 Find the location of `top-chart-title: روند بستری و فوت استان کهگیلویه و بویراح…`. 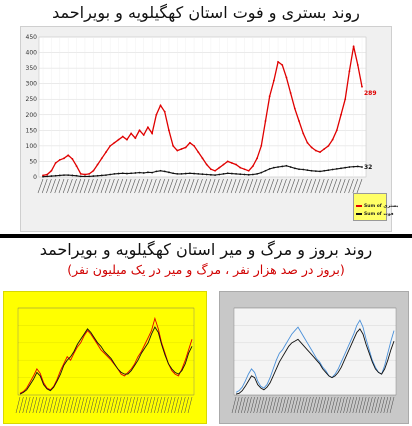

top-chart-title: روند بستری و فوت استان کهگیلویه و بویراح… is located at coordinates (206, 12).